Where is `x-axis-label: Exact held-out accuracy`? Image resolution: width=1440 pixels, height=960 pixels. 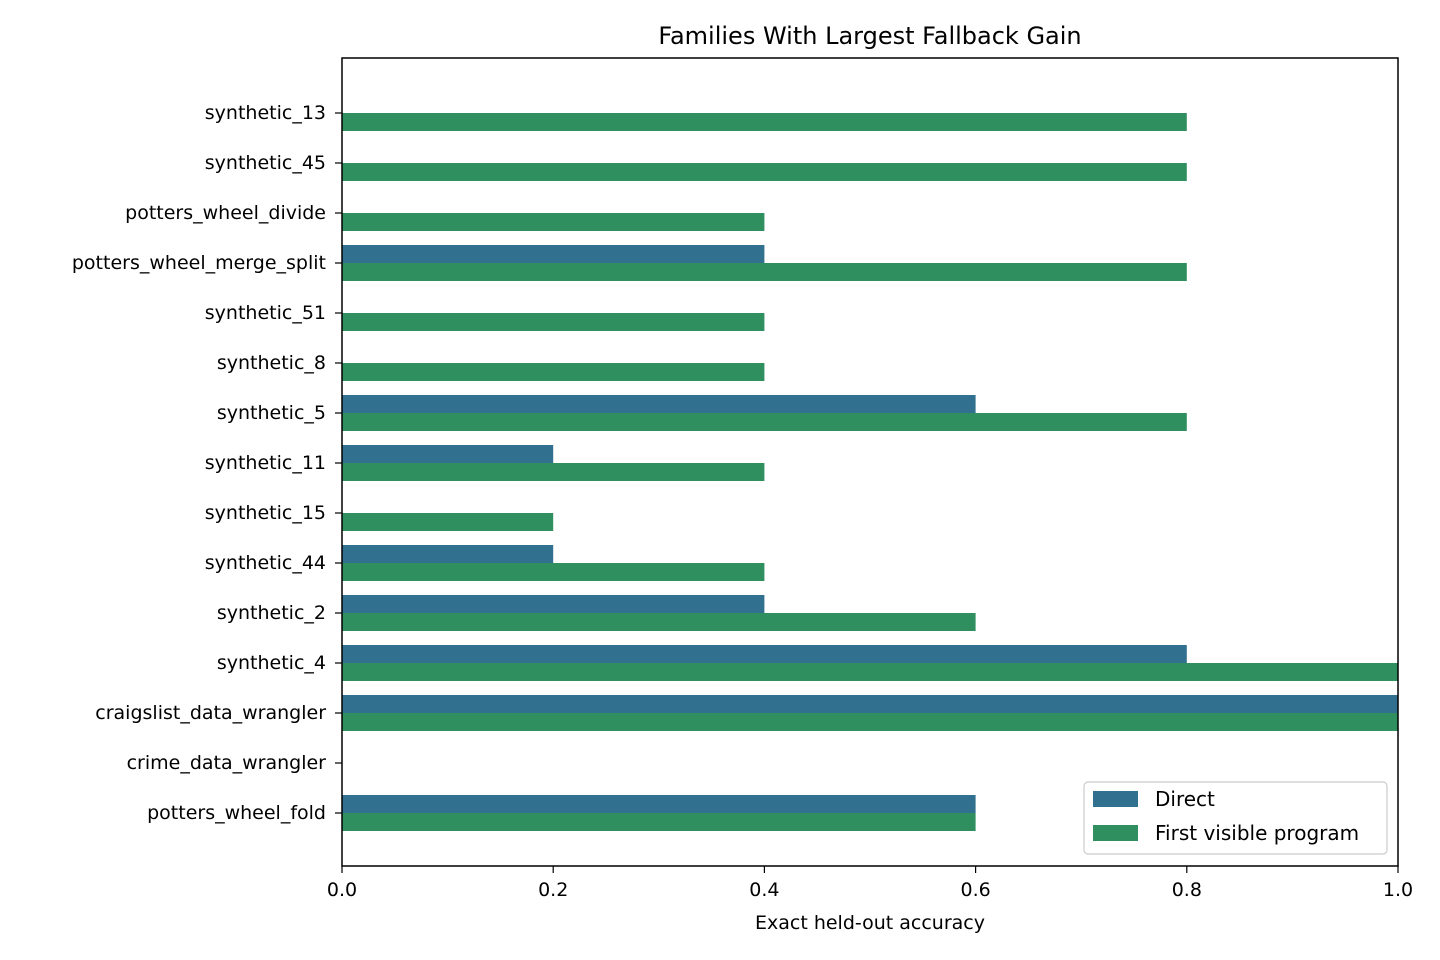
x-axis-label: Exact held-out accuracy is located at coordinates (870, 923).